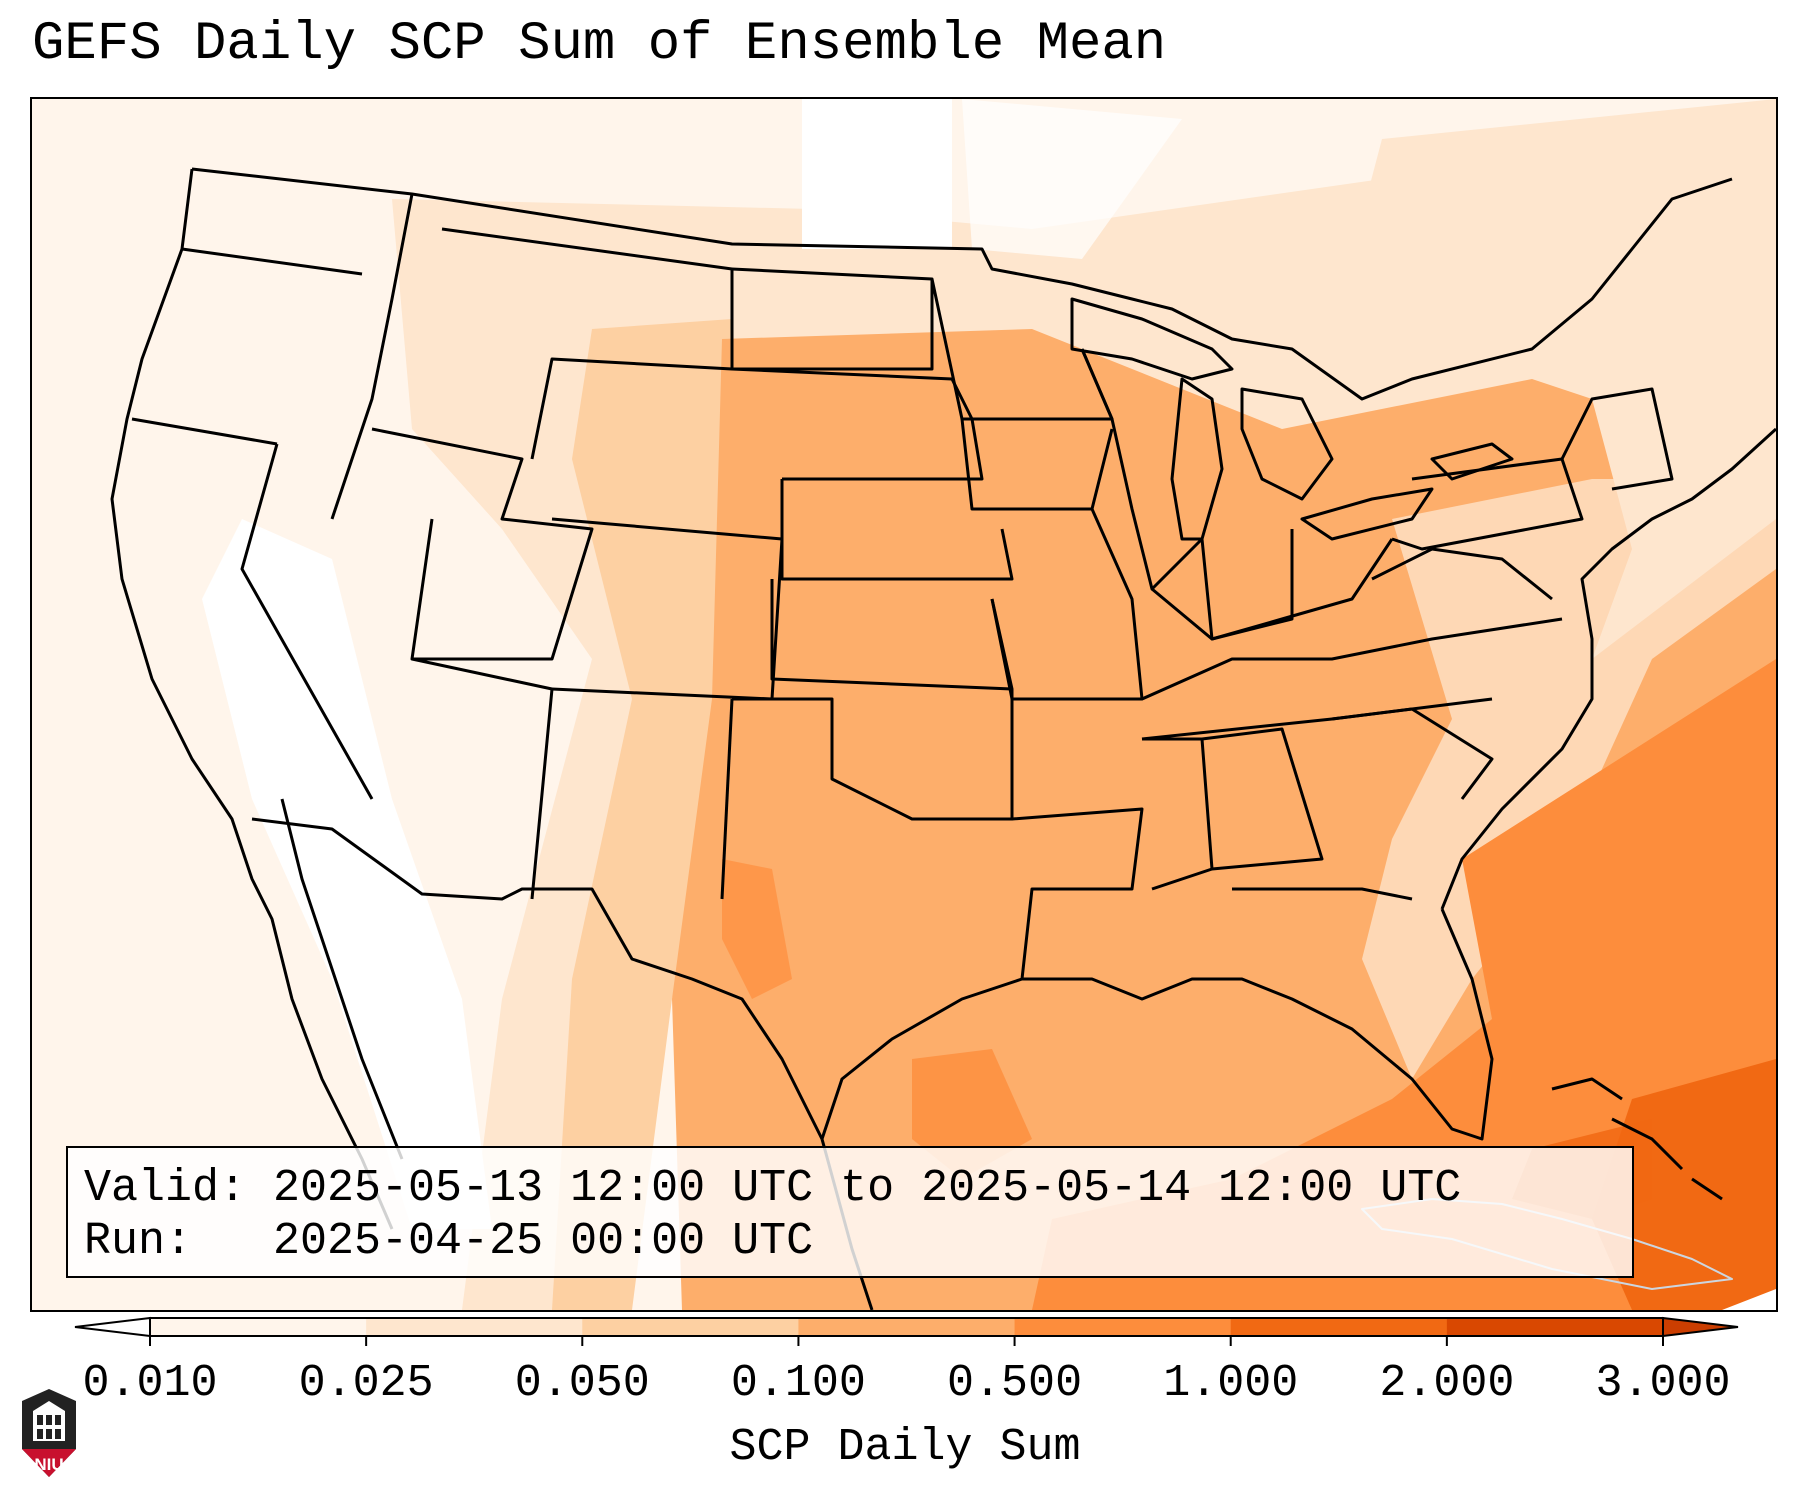 The height and width of the screenshot is (1500, 1803). What do you see at coordinates (1617, 439) in the screenshot?
I see `state-line-new-england` at bounding box center [1617, 439].